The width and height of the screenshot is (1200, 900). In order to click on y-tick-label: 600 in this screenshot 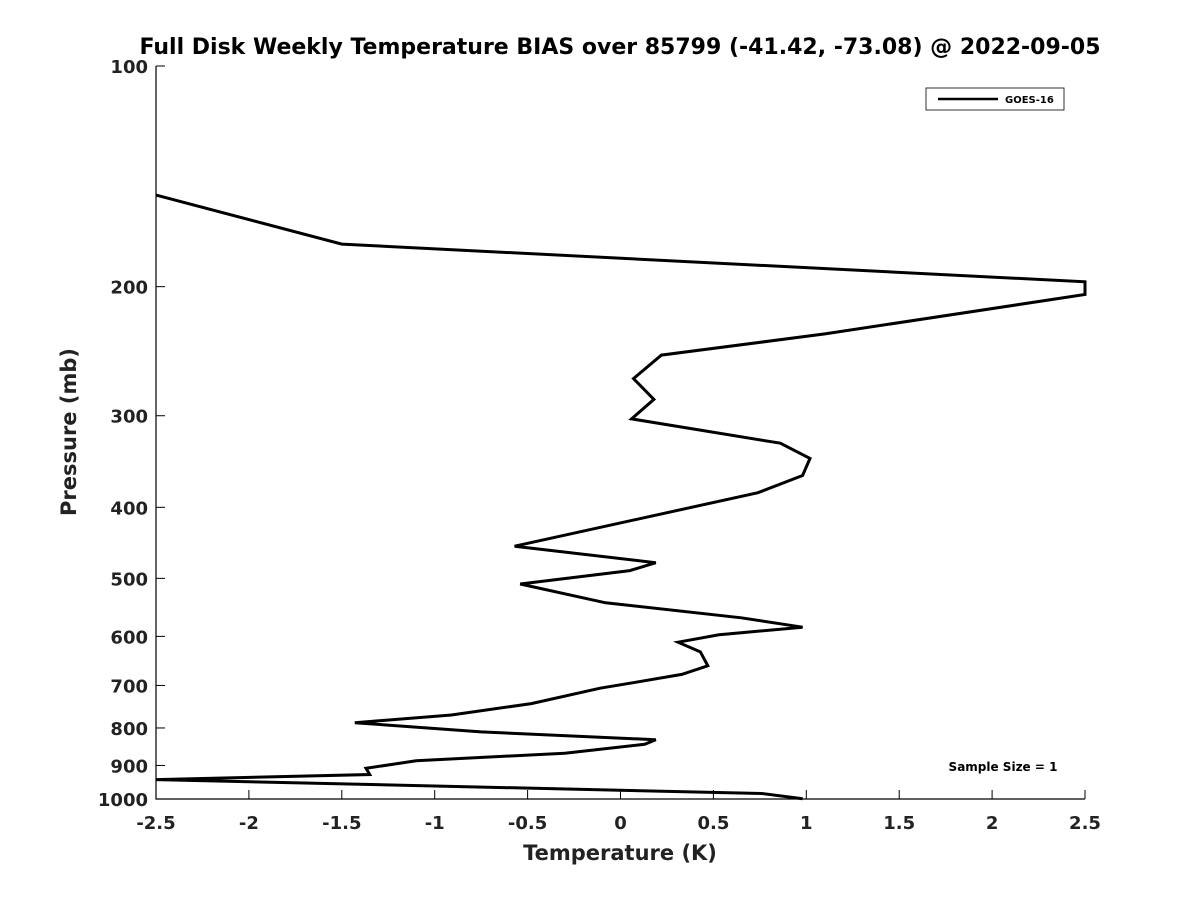, I will do `click(129, 637)`.